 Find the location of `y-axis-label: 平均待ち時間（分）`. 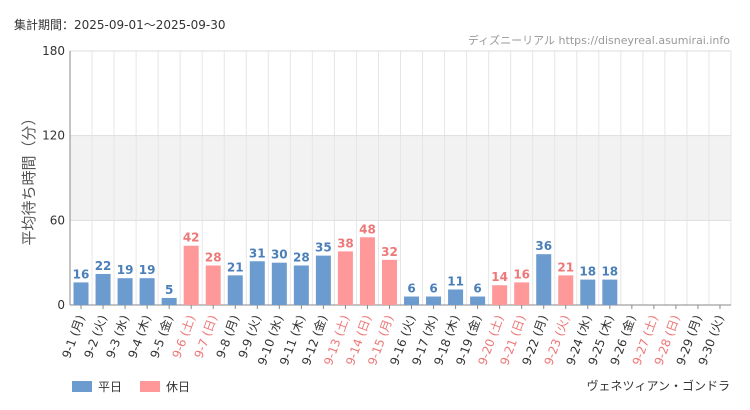

y-axis-label: 平均待ち時間（分） is located at coordinates (29, 177).